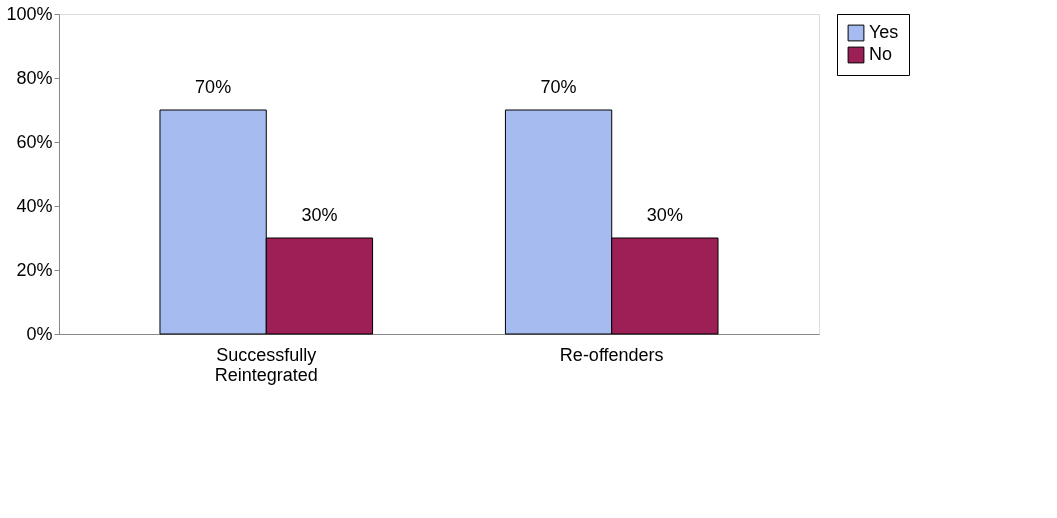  I want to click on y-tick-label: 100%, so click(29, 13).